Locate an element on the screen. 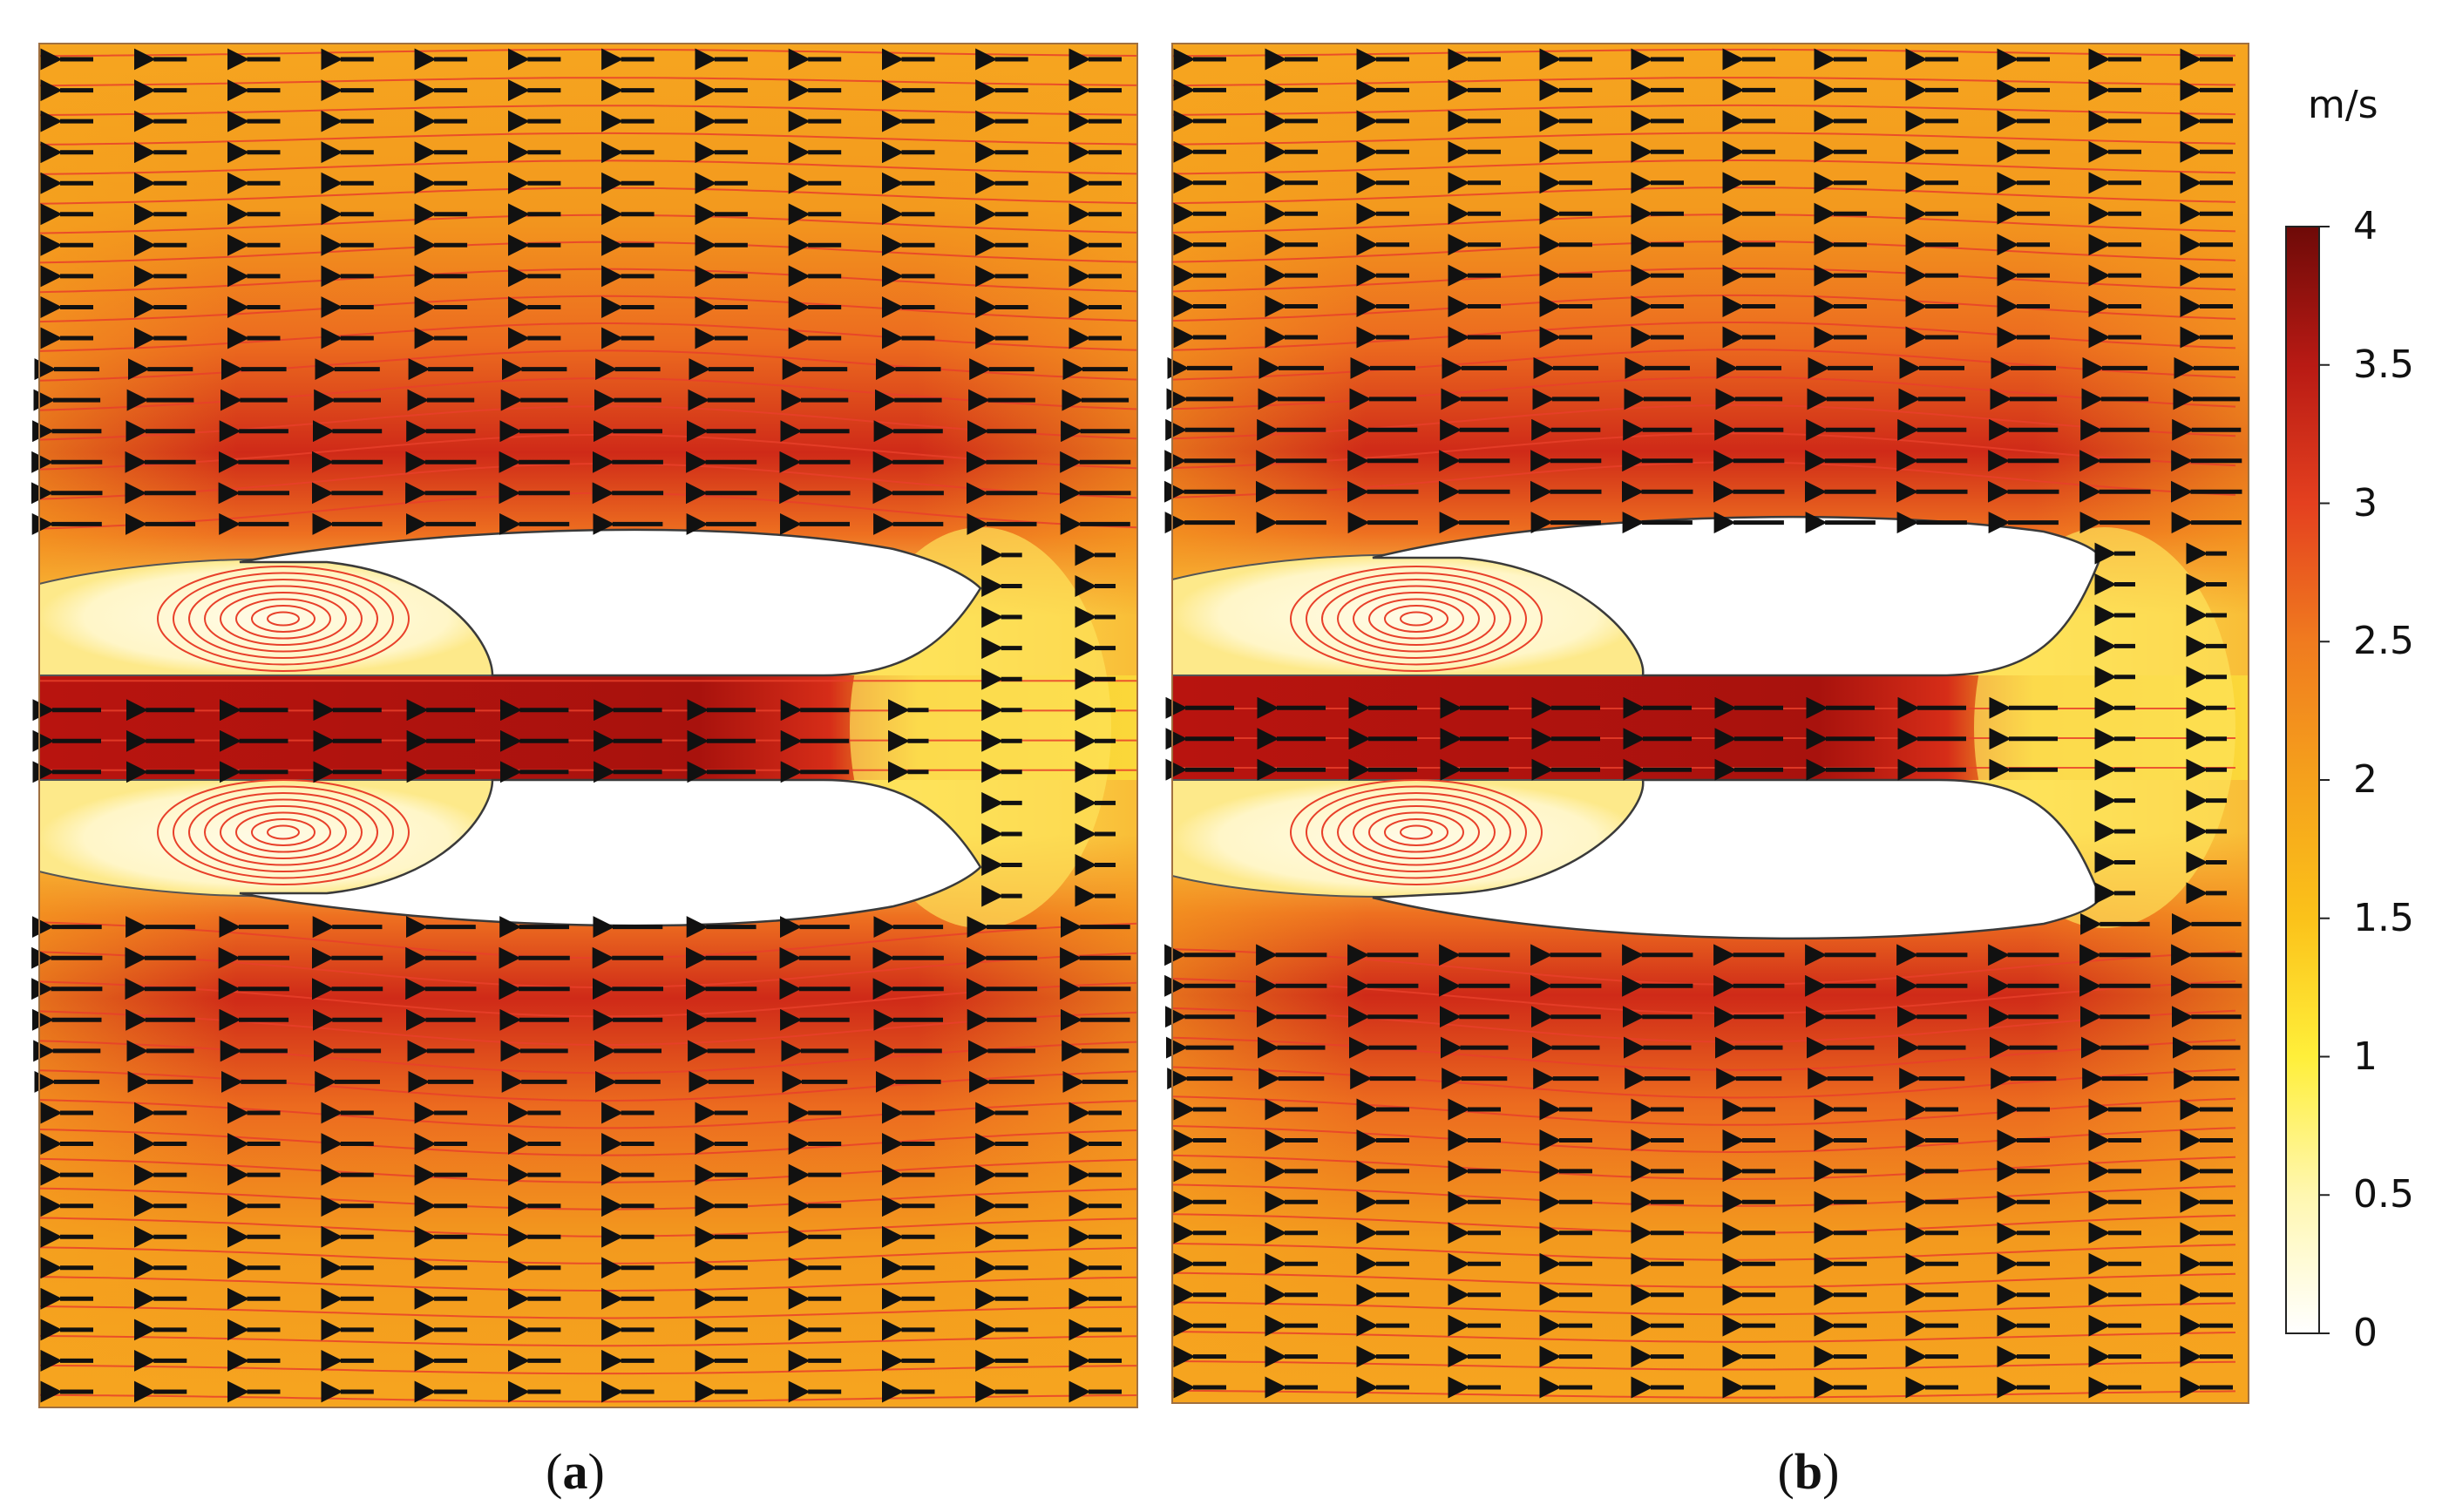 This screenshot has height=1512, width=2449. panel-a-upper-body is located at coordinates (610, 603).